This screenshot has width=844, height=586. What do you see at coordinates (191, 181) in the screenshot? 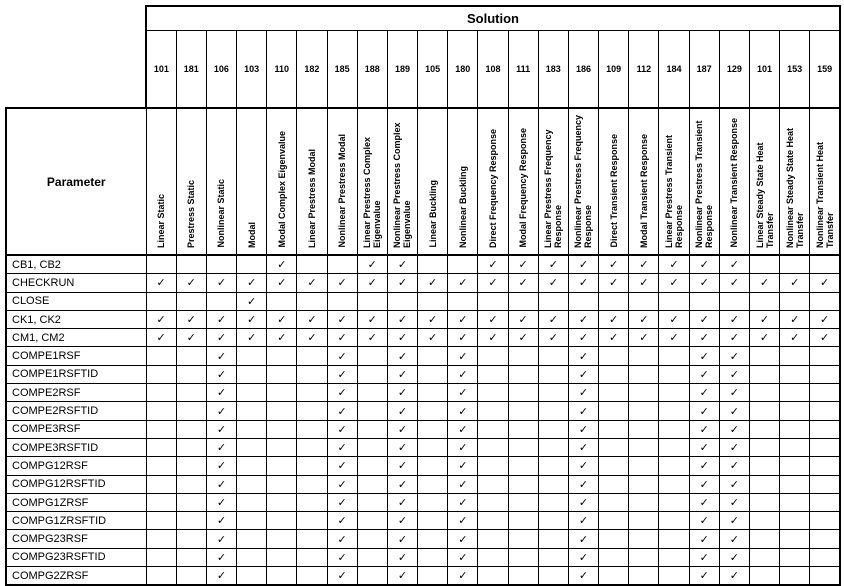
I see `solution-name-cell: Prestress Static` at bounding box center [191, 181].